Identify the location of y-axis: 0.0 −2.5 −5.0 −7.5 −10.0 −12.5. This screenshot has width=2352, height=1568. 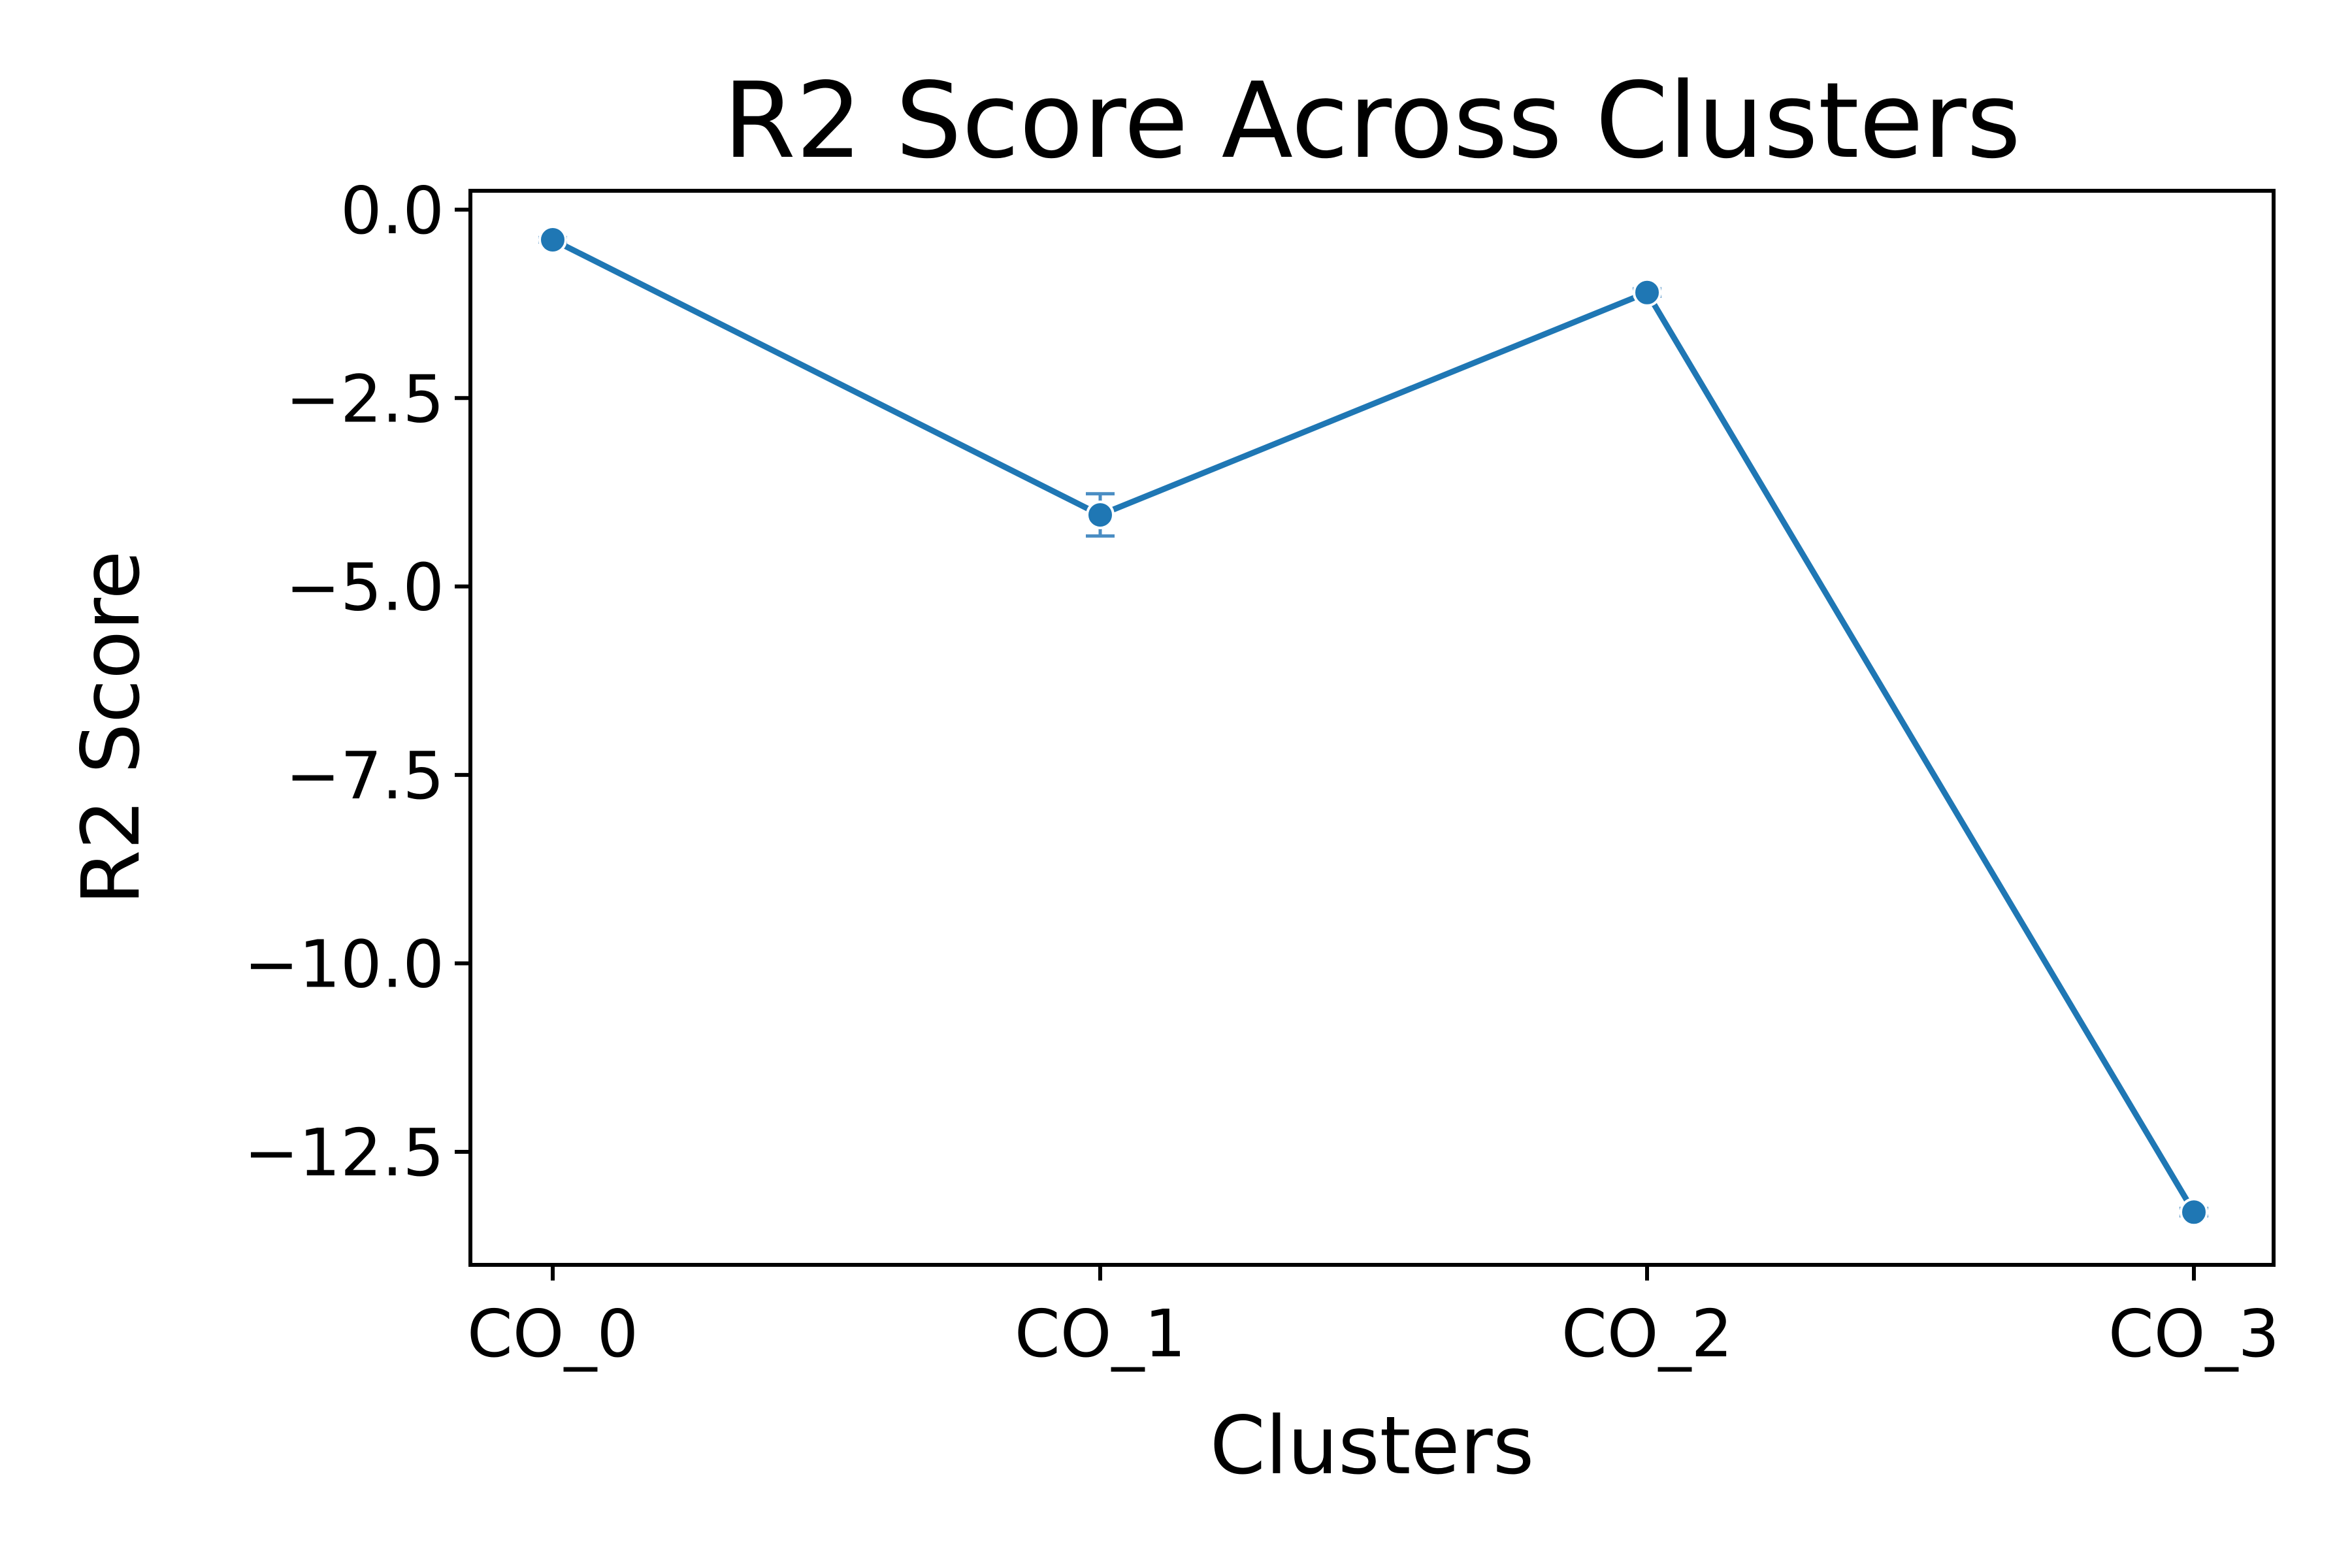
(357, 681).